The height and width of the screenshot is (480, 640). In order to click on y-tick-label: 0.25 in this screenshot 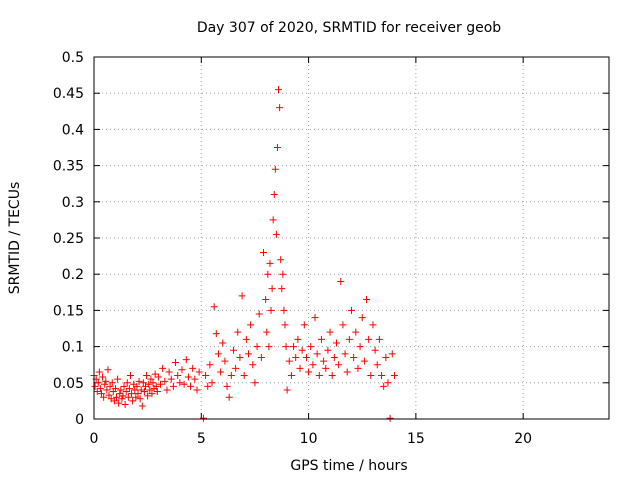, I will do `click(68, 239)`.